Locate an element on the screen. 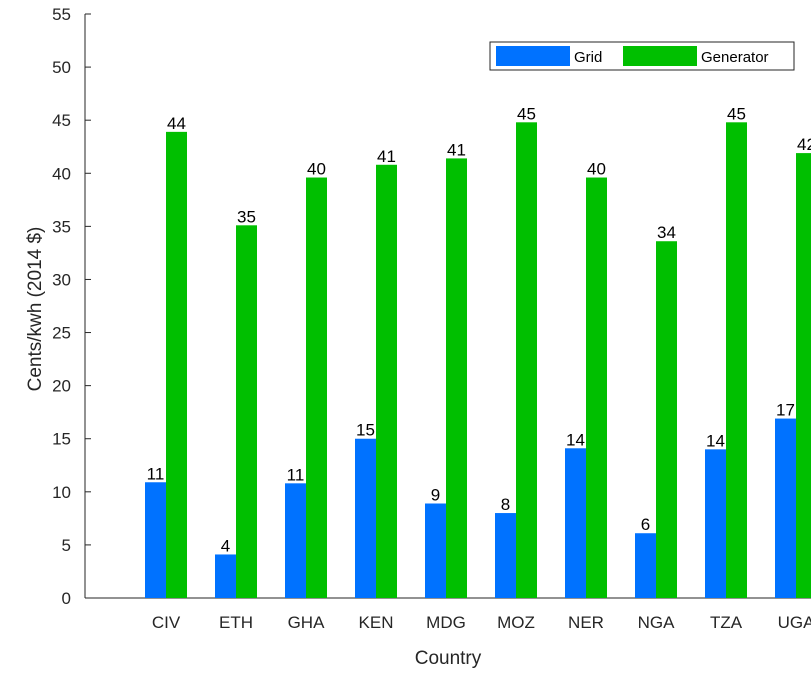 The image size is (811, 673). bar-generator-uga is located at coordinates (803, 375).